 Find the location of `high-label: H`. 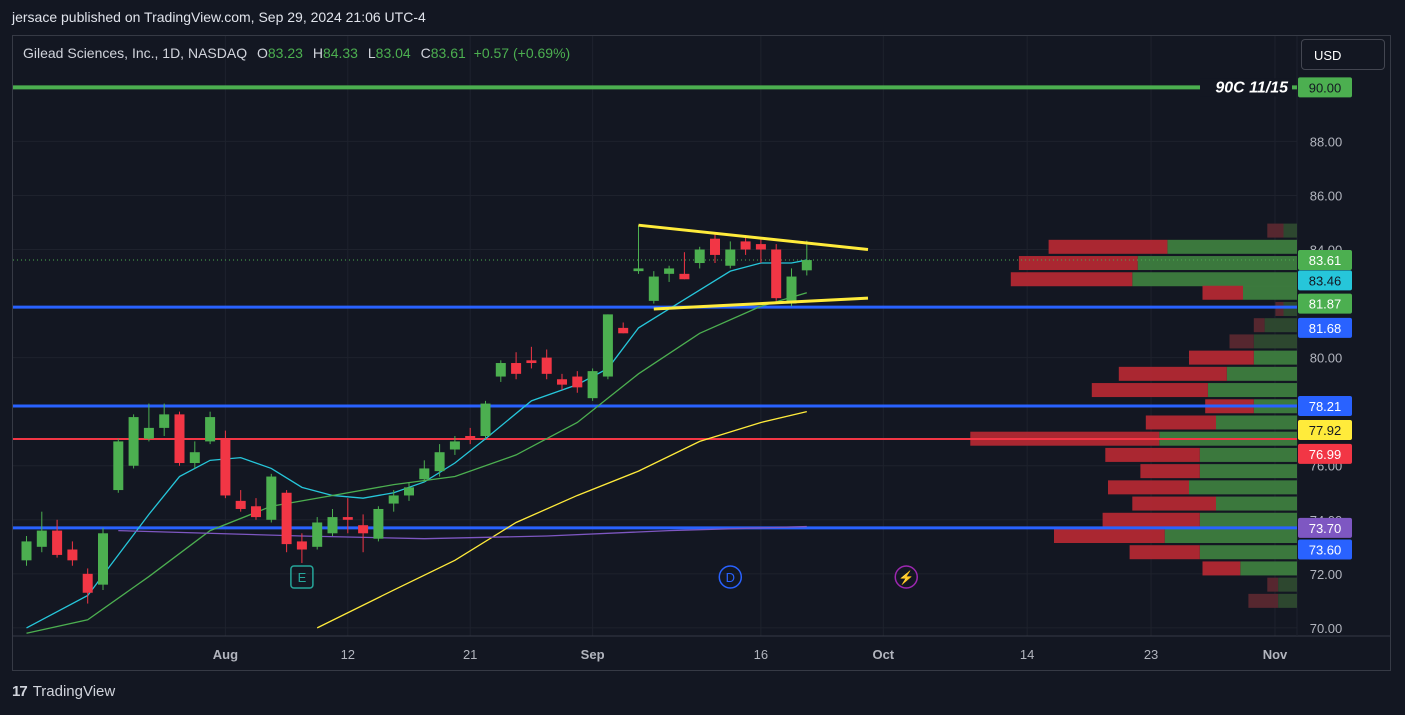

high-label: H is located at coordinates (317, 53).